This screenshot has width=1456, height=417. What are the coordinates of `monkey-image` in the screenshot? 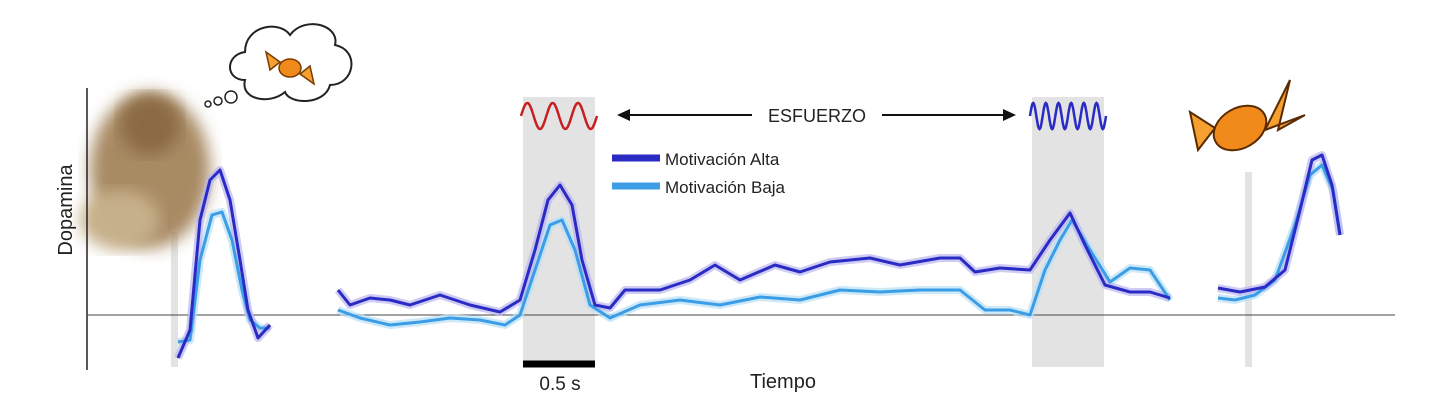 It's located at (145, 171).